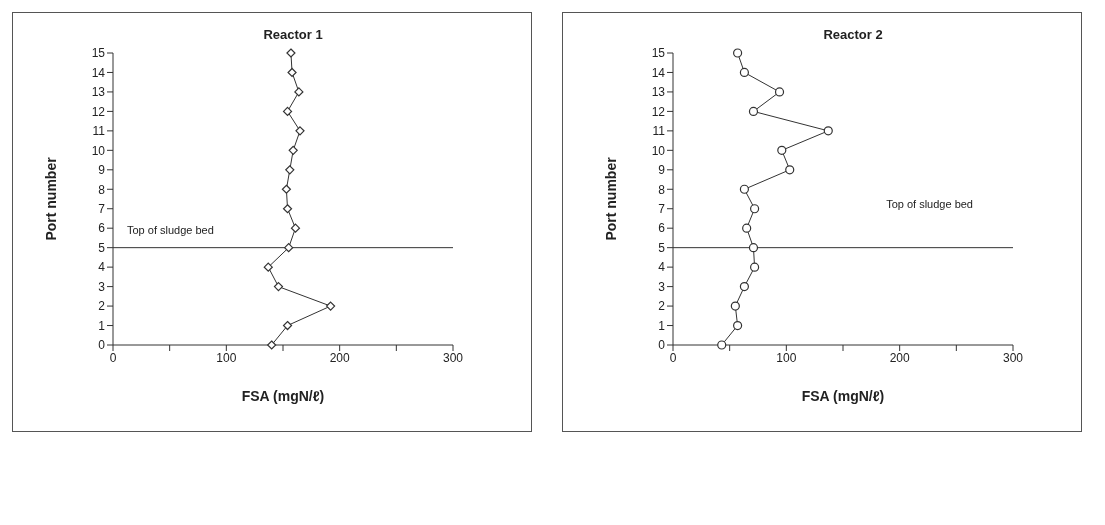 Image resolution: width=1105 pixels, height=525 pixels. I want to click on chart-title: Reactor 2, so click(853, 34).